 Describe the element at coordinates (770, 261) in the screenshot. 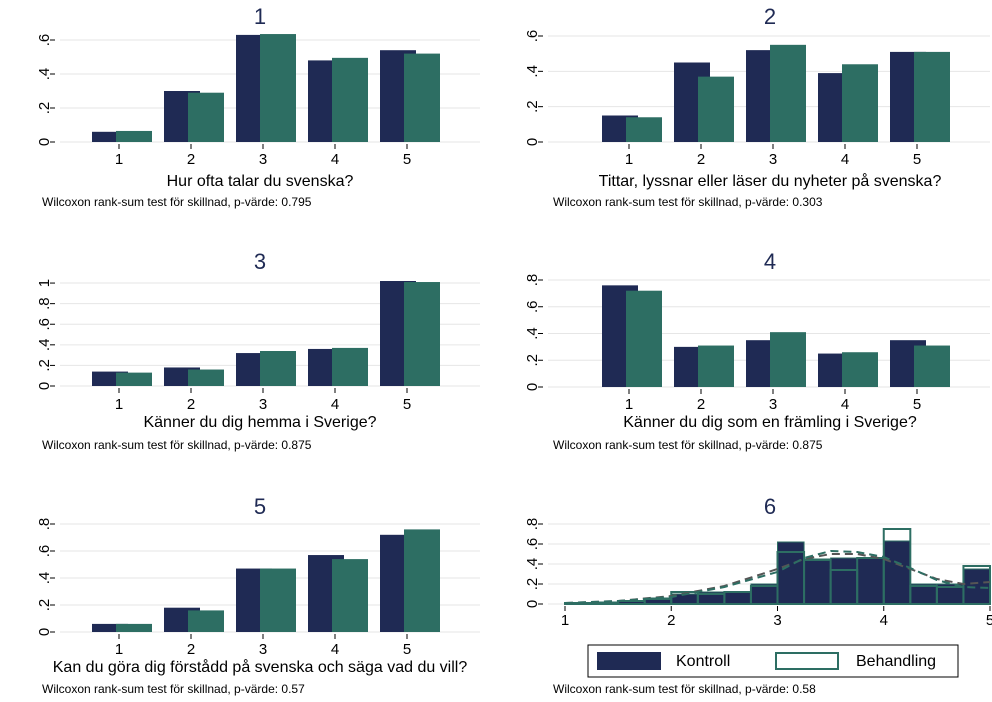

I see `chart-title: 4` at that location.